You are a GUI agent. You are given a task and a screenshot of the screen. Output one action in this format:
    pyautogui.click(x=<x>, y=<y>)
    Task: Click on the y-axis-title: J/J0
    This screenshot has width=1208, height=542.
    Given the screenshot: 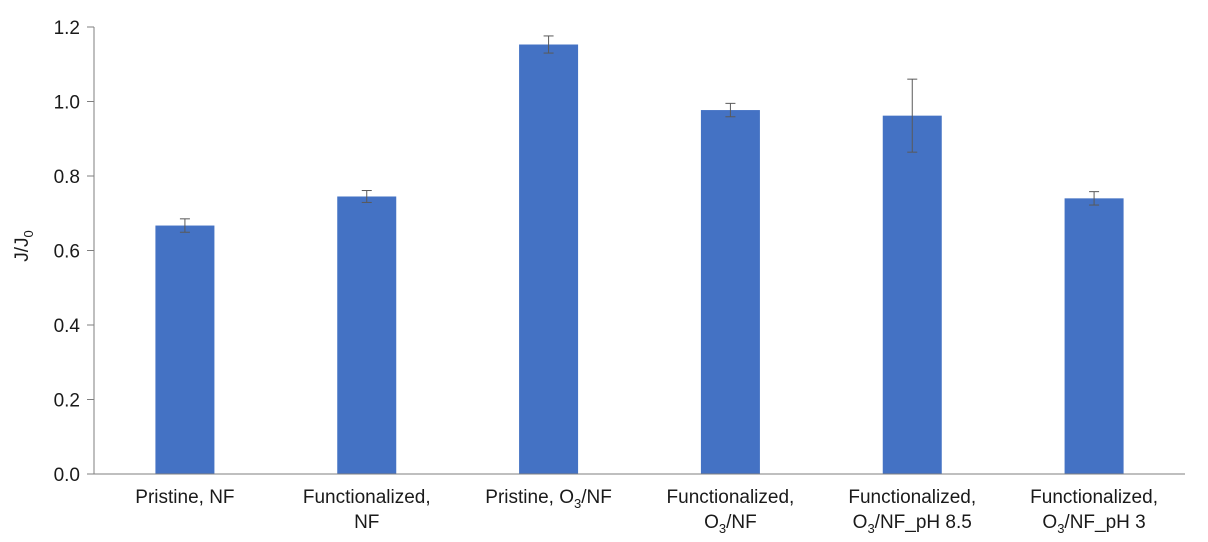 What is the action you would take?
    pyautogui.click(x=24, y=246)
    